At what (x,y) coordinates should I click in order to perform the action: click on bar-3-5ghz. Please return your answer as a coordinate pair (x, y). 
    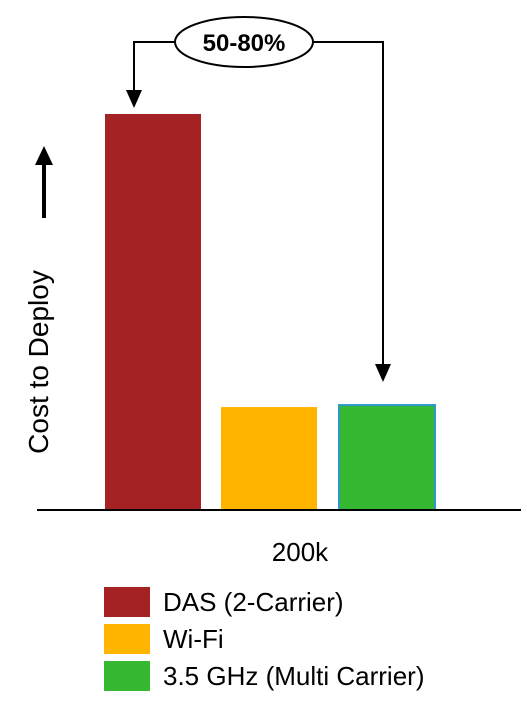
    Looking at the image, I should click on (387, 457).